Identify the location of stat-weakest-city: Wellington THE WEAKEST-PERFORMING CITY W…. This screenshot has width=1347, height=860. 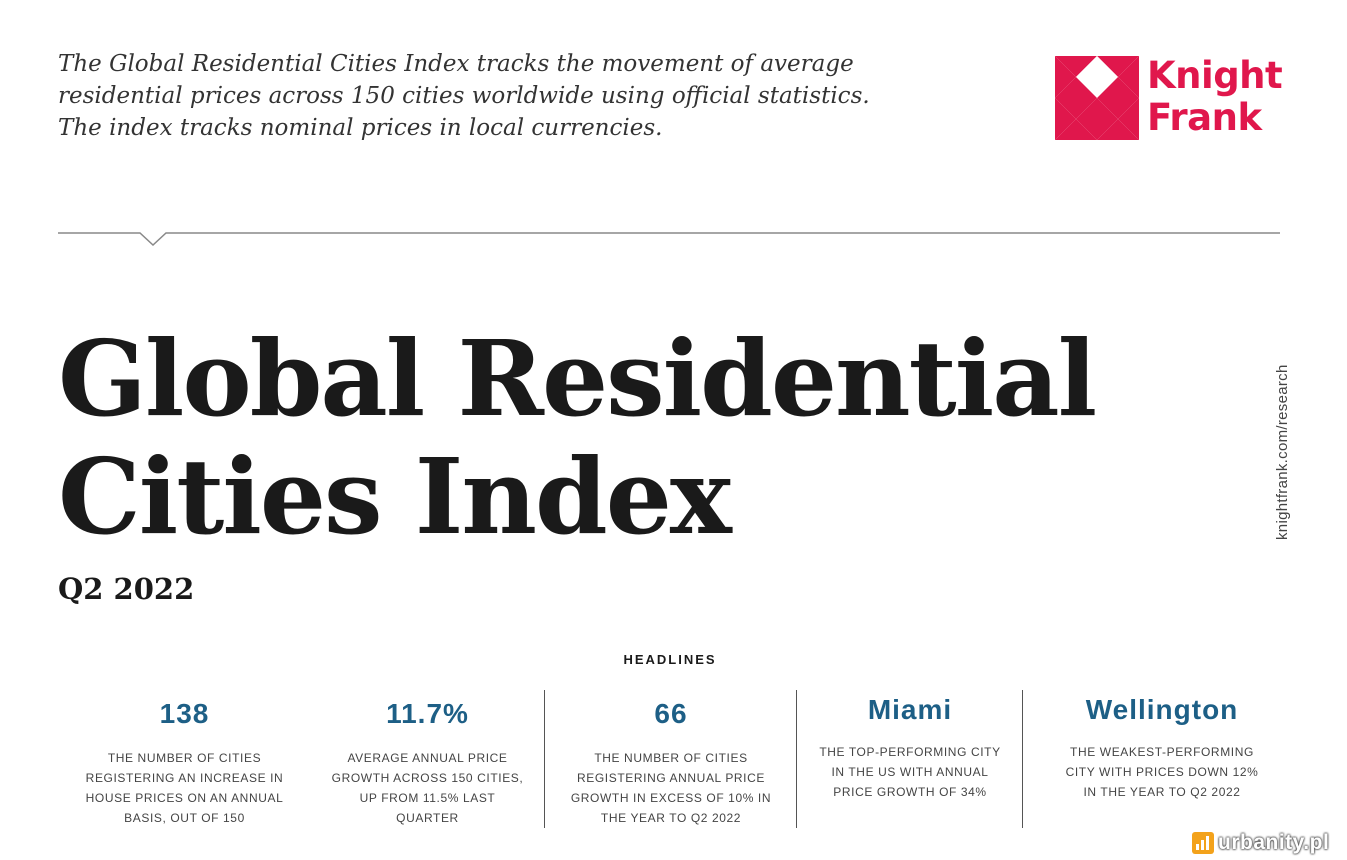
(1162, 745).